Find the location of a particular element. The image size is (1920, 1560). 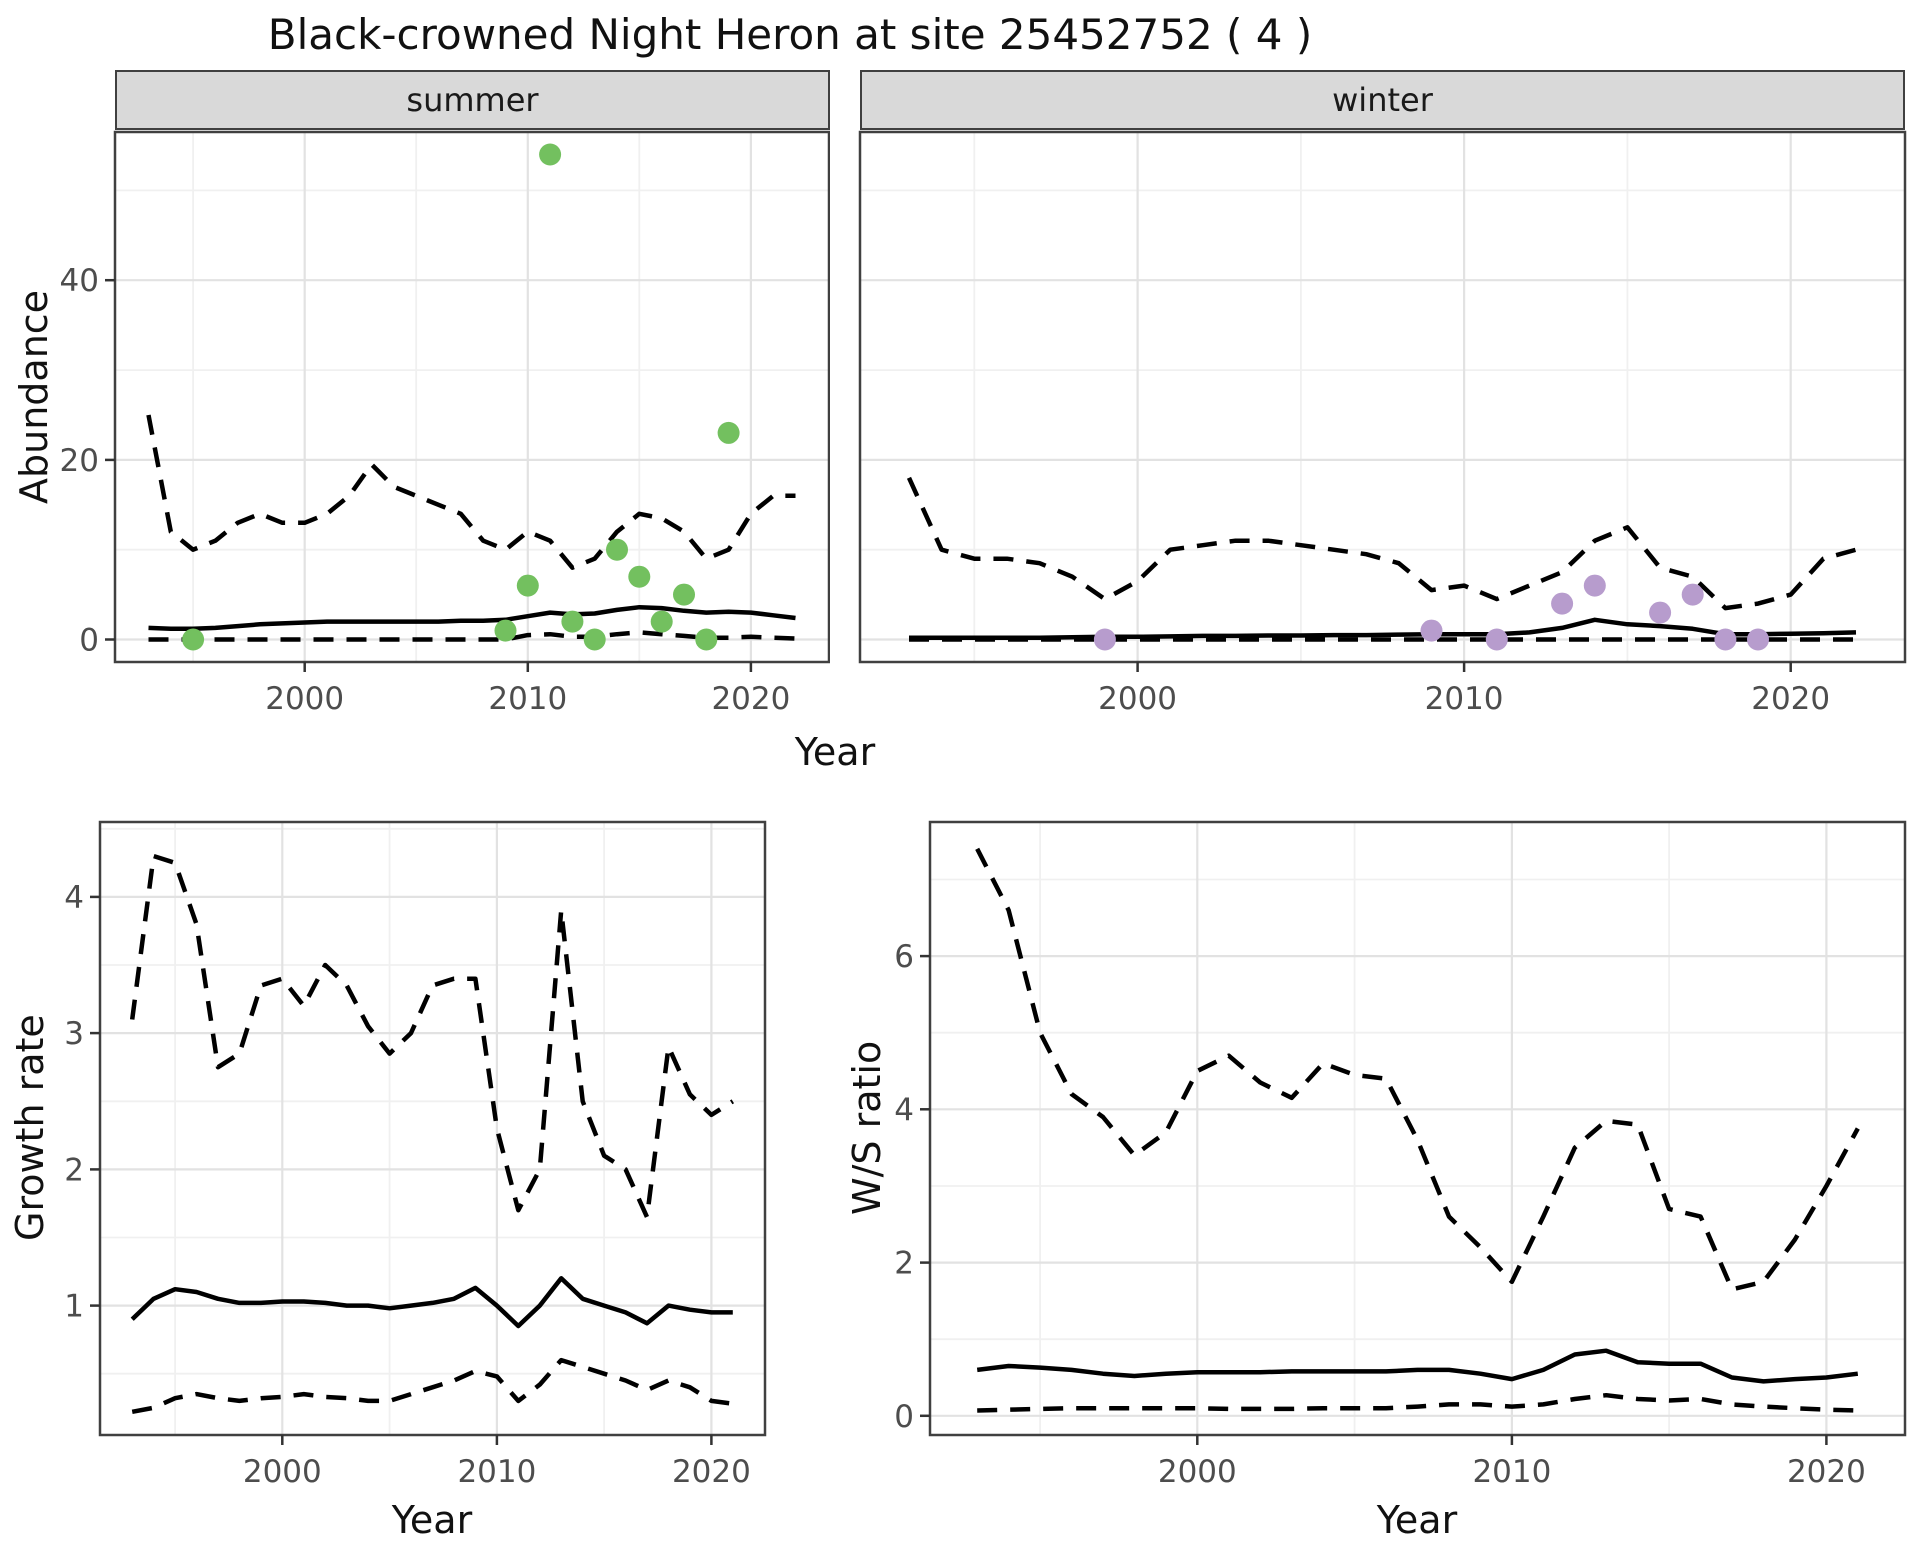

facet-strip-summer-label: summer is located at coordinates (472, 100).